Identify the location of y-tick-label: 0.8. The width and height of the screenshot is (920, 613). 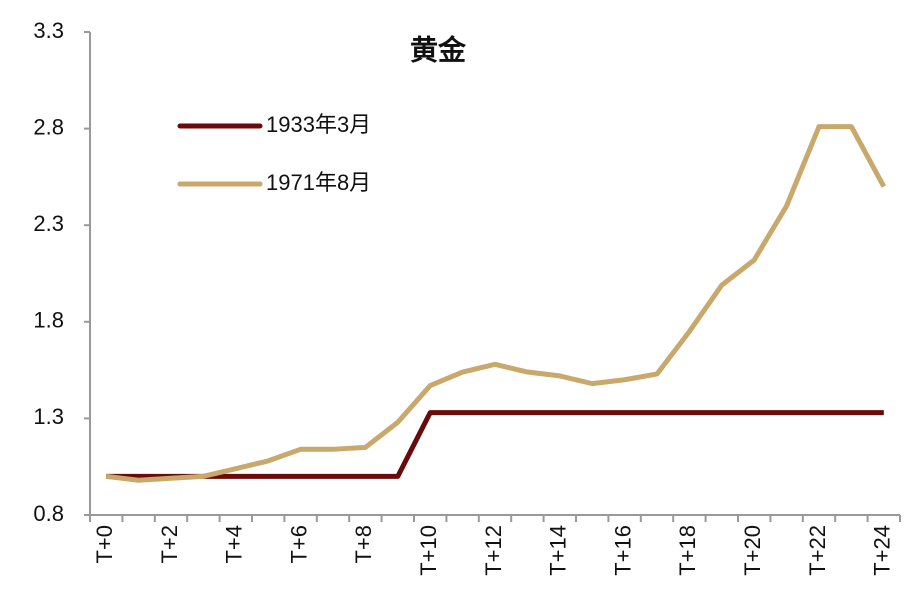
(48, 513).